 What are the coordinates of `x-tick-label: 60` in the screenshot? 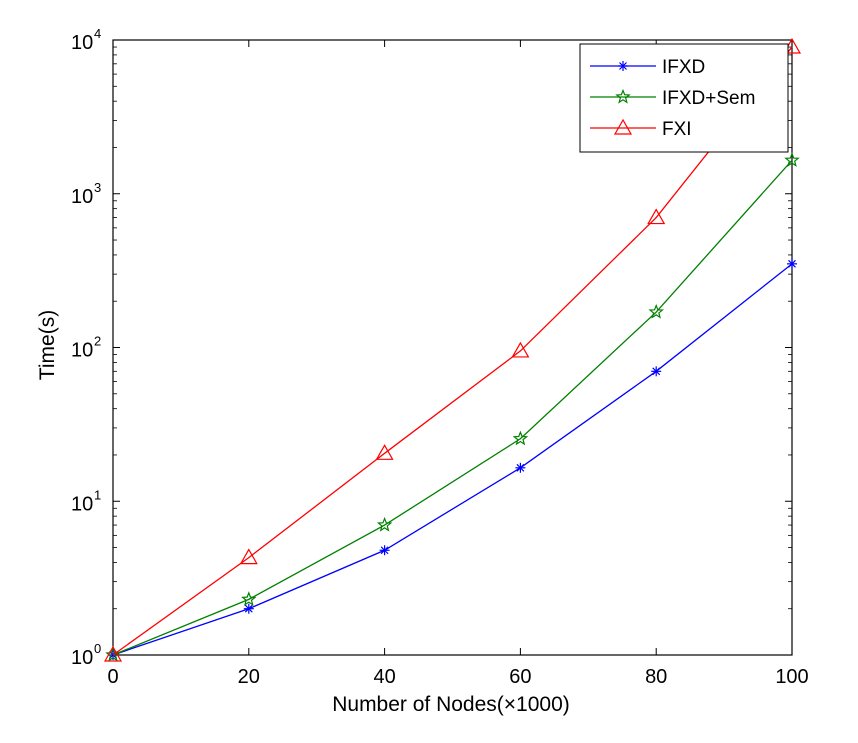 It's located at (520, 677).